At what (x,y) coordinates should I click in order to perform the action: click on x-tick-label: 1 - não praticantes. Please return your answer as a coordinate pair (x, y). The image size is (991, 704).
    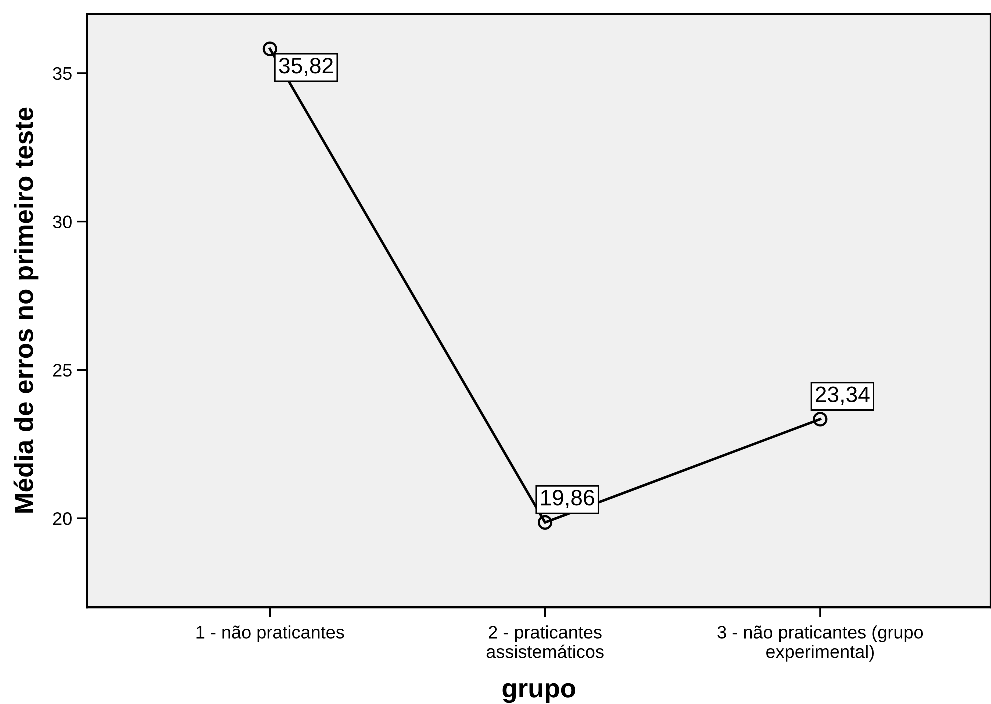
    Looking at the image, I should click on (270, 634).